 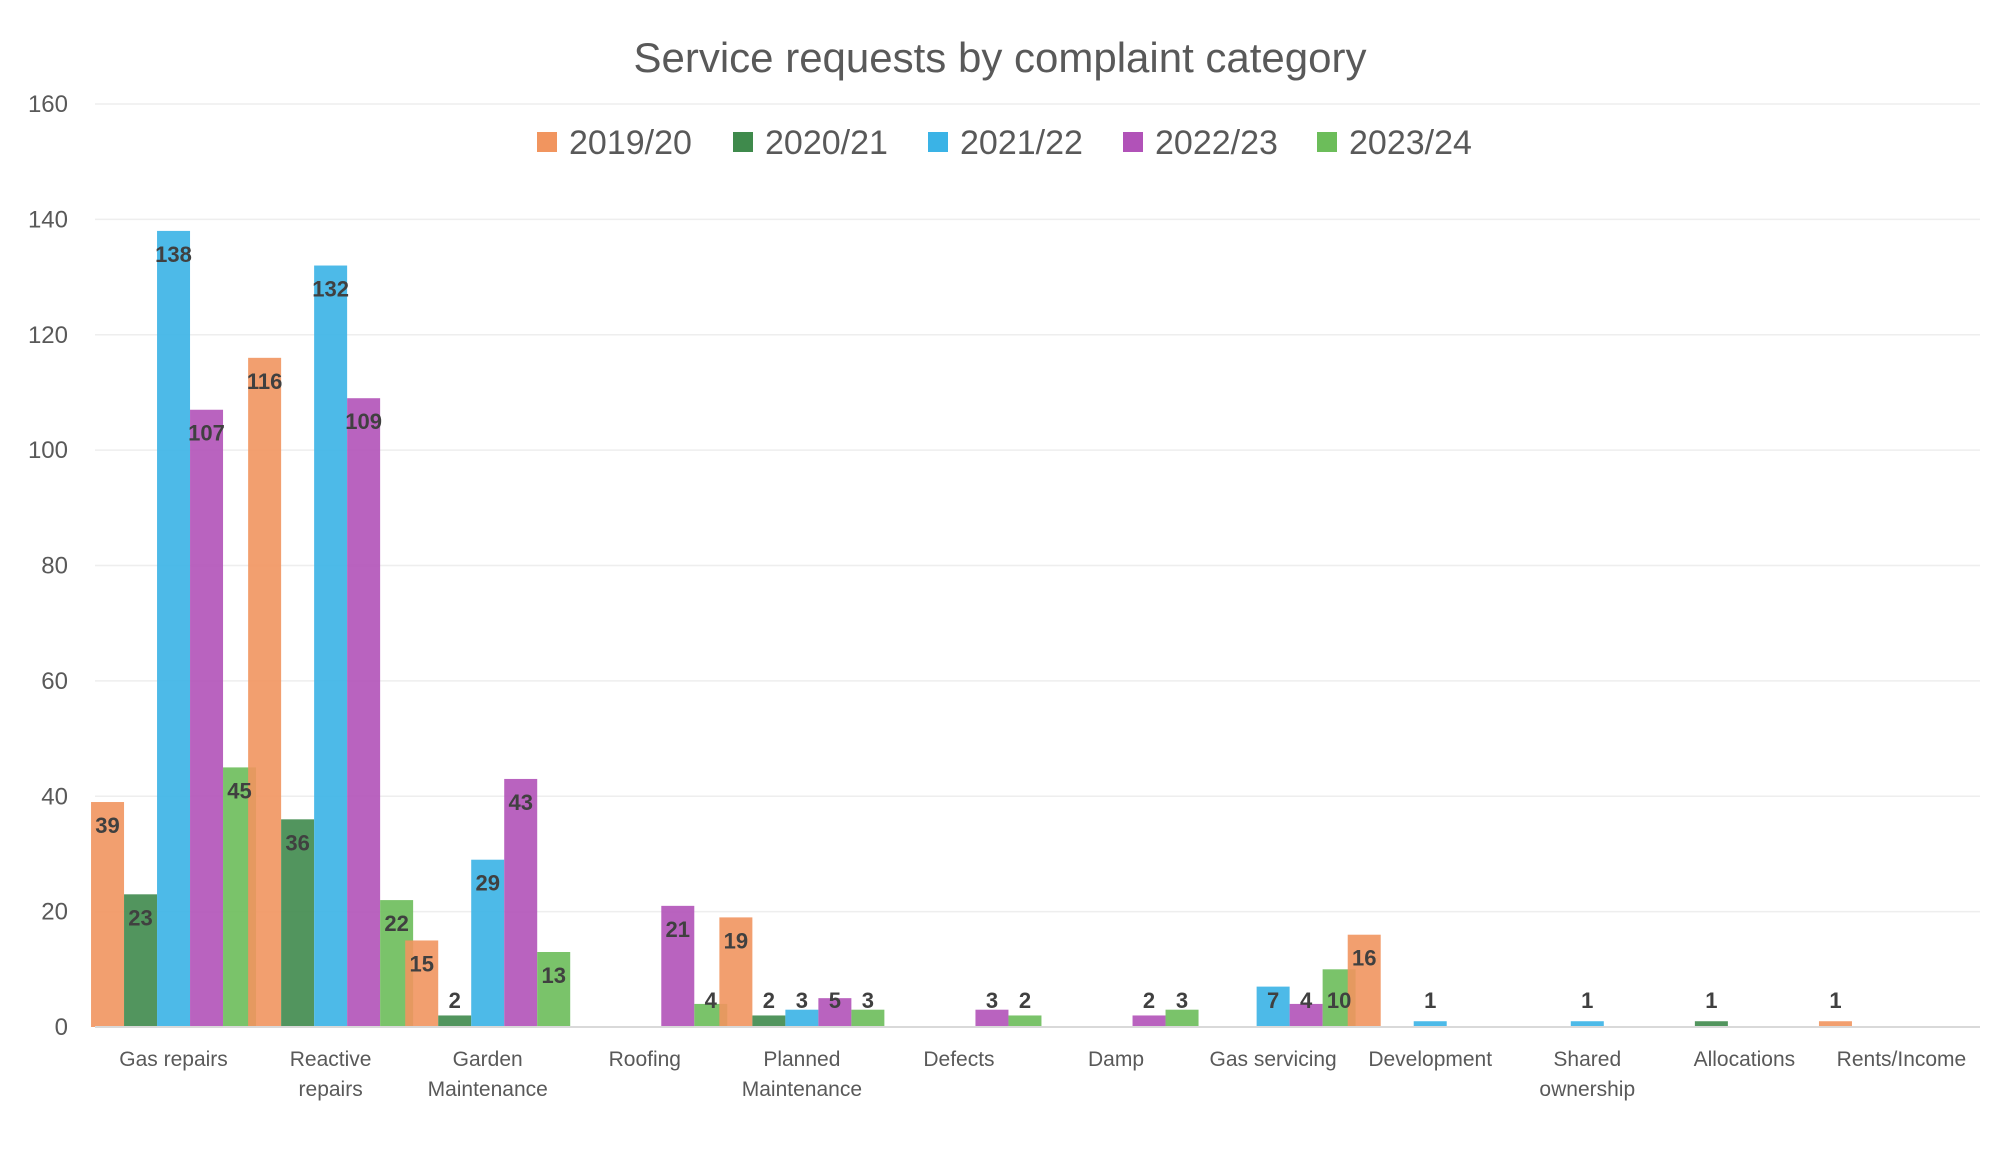 I want to click on data-label: 107, so click(x=206, y=433).